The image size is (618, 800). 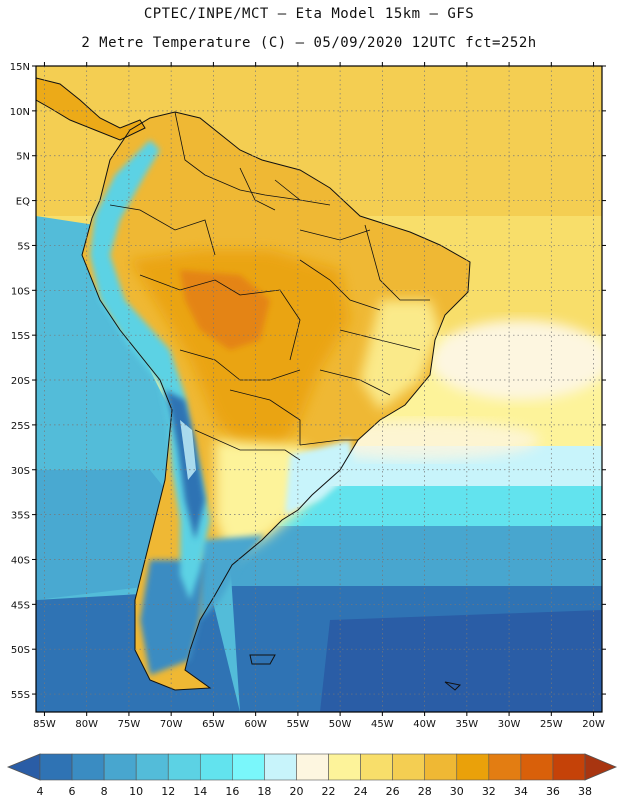 I want to click on lat-tick-label: 45S, so click(x=20, y=605).